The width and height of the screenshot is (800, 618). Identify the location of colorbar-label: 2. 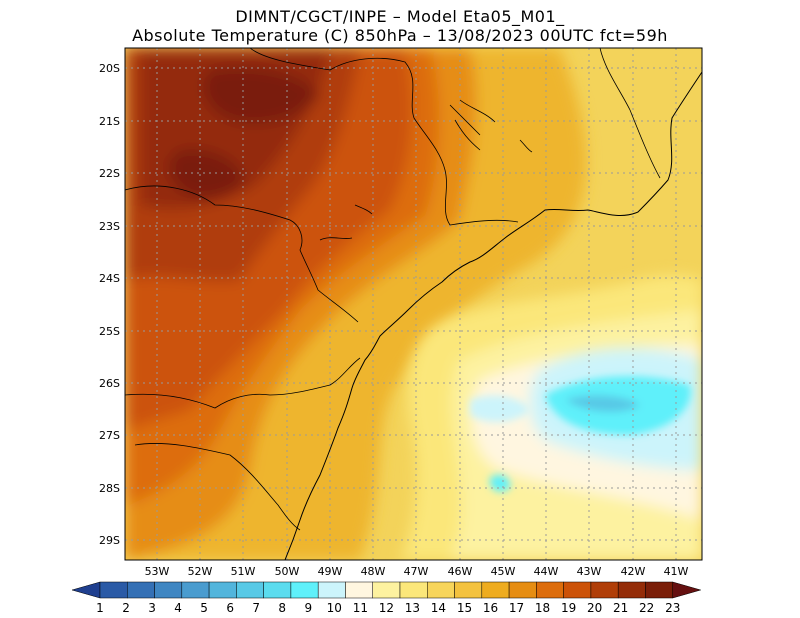
(126, 608).